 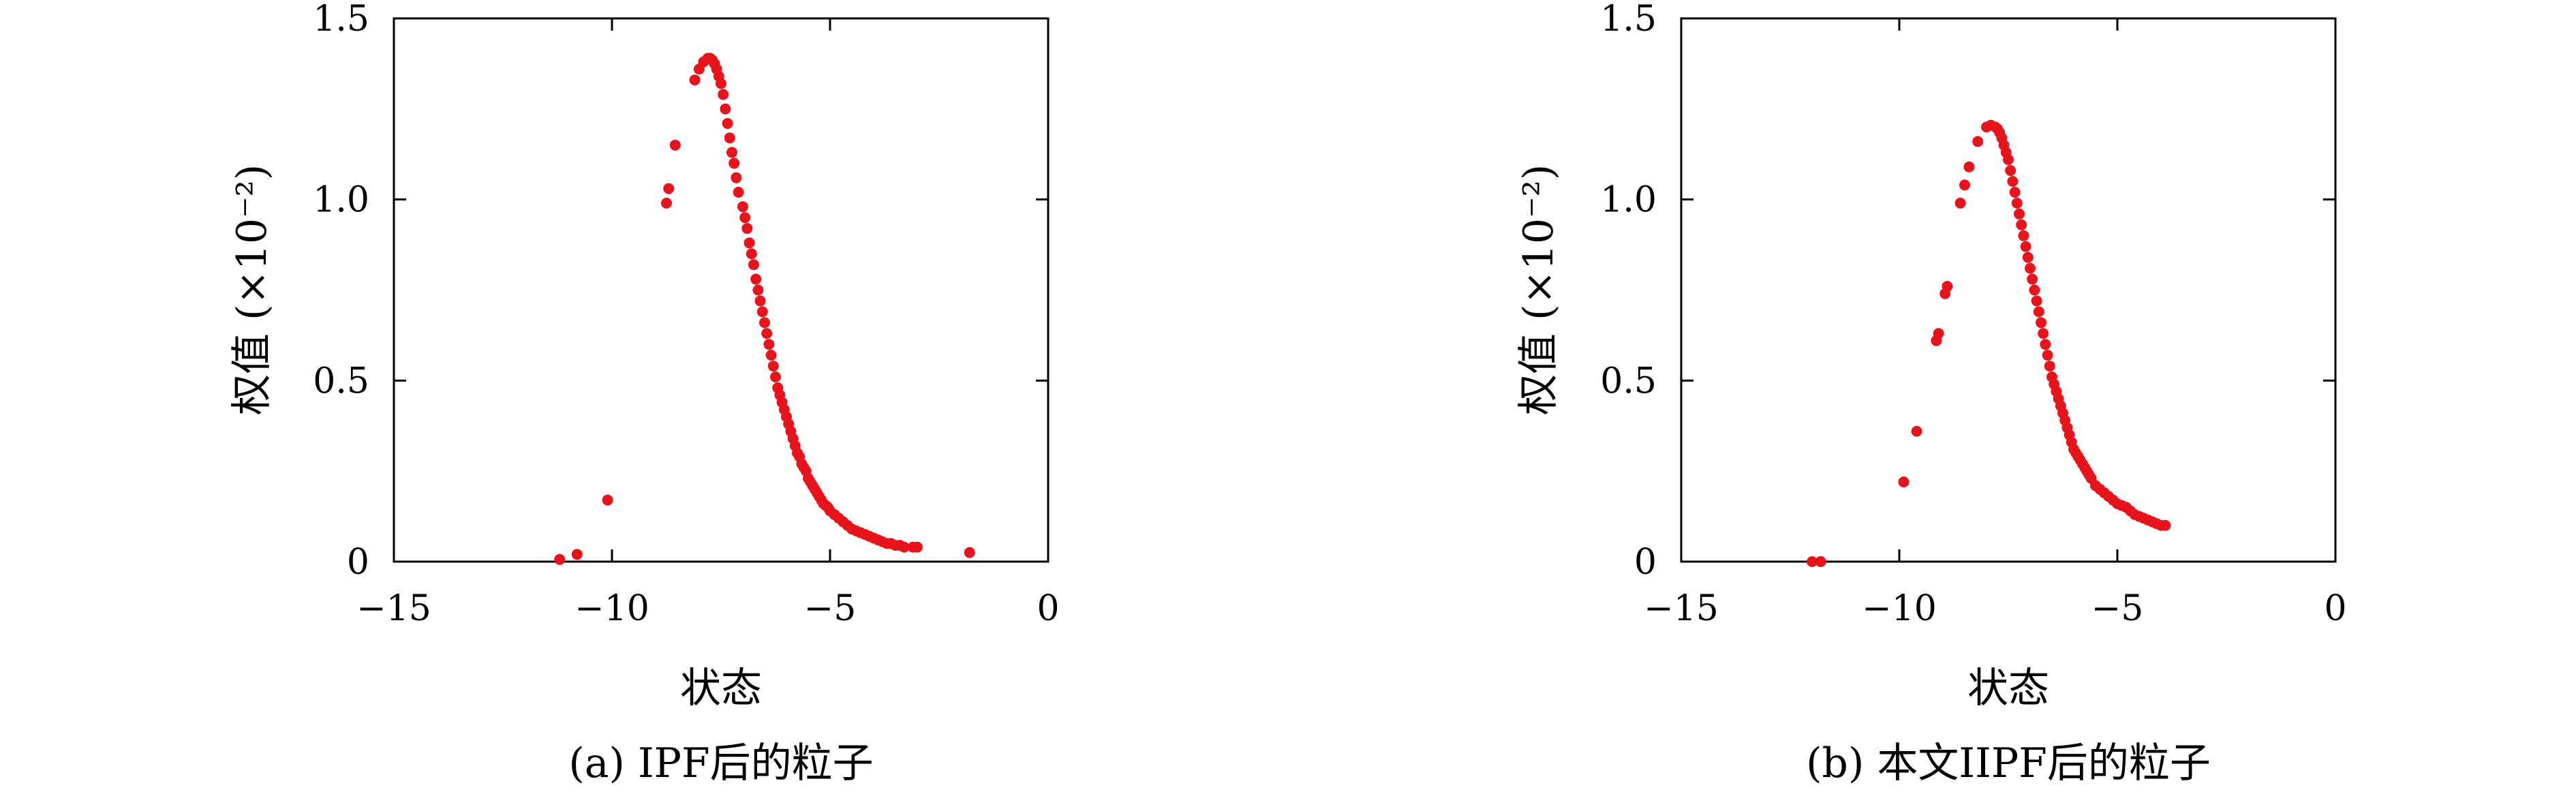 I want to click on panel-b-y-tick-label: 1.5, so click(x=1628, y=20).